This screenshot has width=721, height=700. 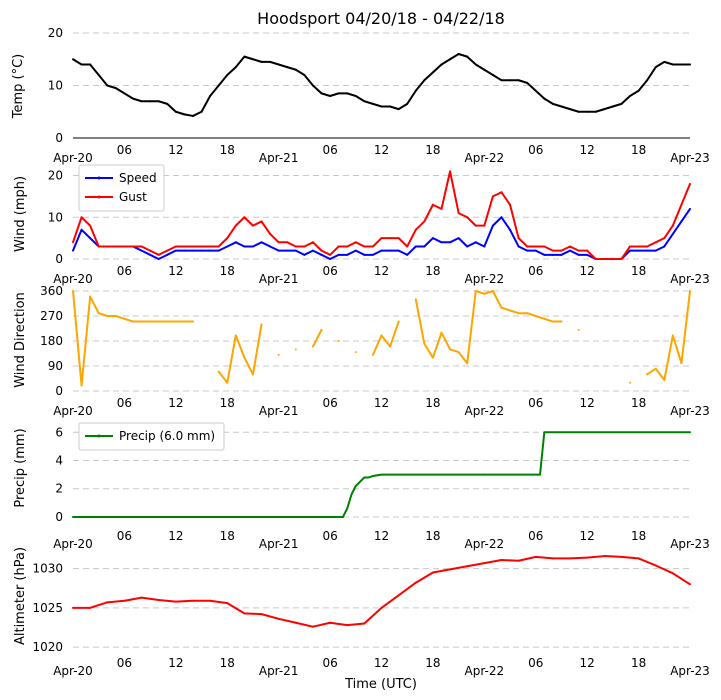 What do you see at coordinates (73, 158) in the screenshot?
I see `temp-xtick-label: Apr-20` at bounding box center [73, 158].